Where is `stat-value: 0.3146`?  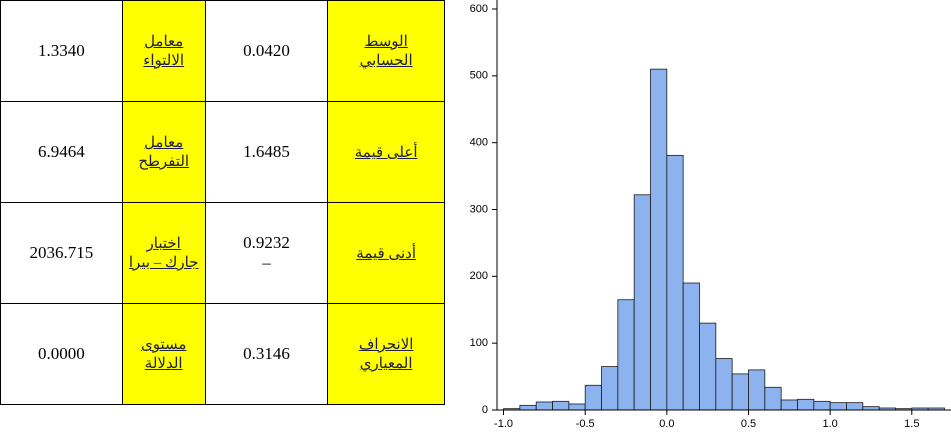
stat-value: 0.3146 is located at coordinates (266, 354).